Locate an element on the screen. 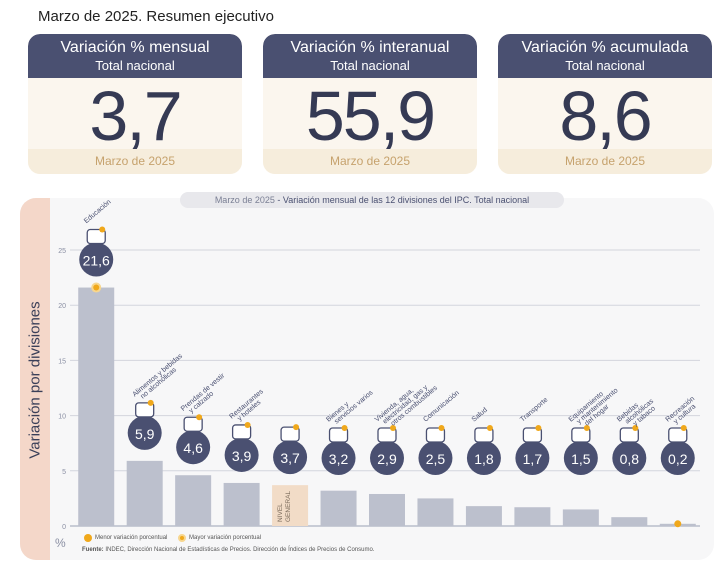  chart-title-date: Marzo de 2025 is located at coordinates (244, 200).